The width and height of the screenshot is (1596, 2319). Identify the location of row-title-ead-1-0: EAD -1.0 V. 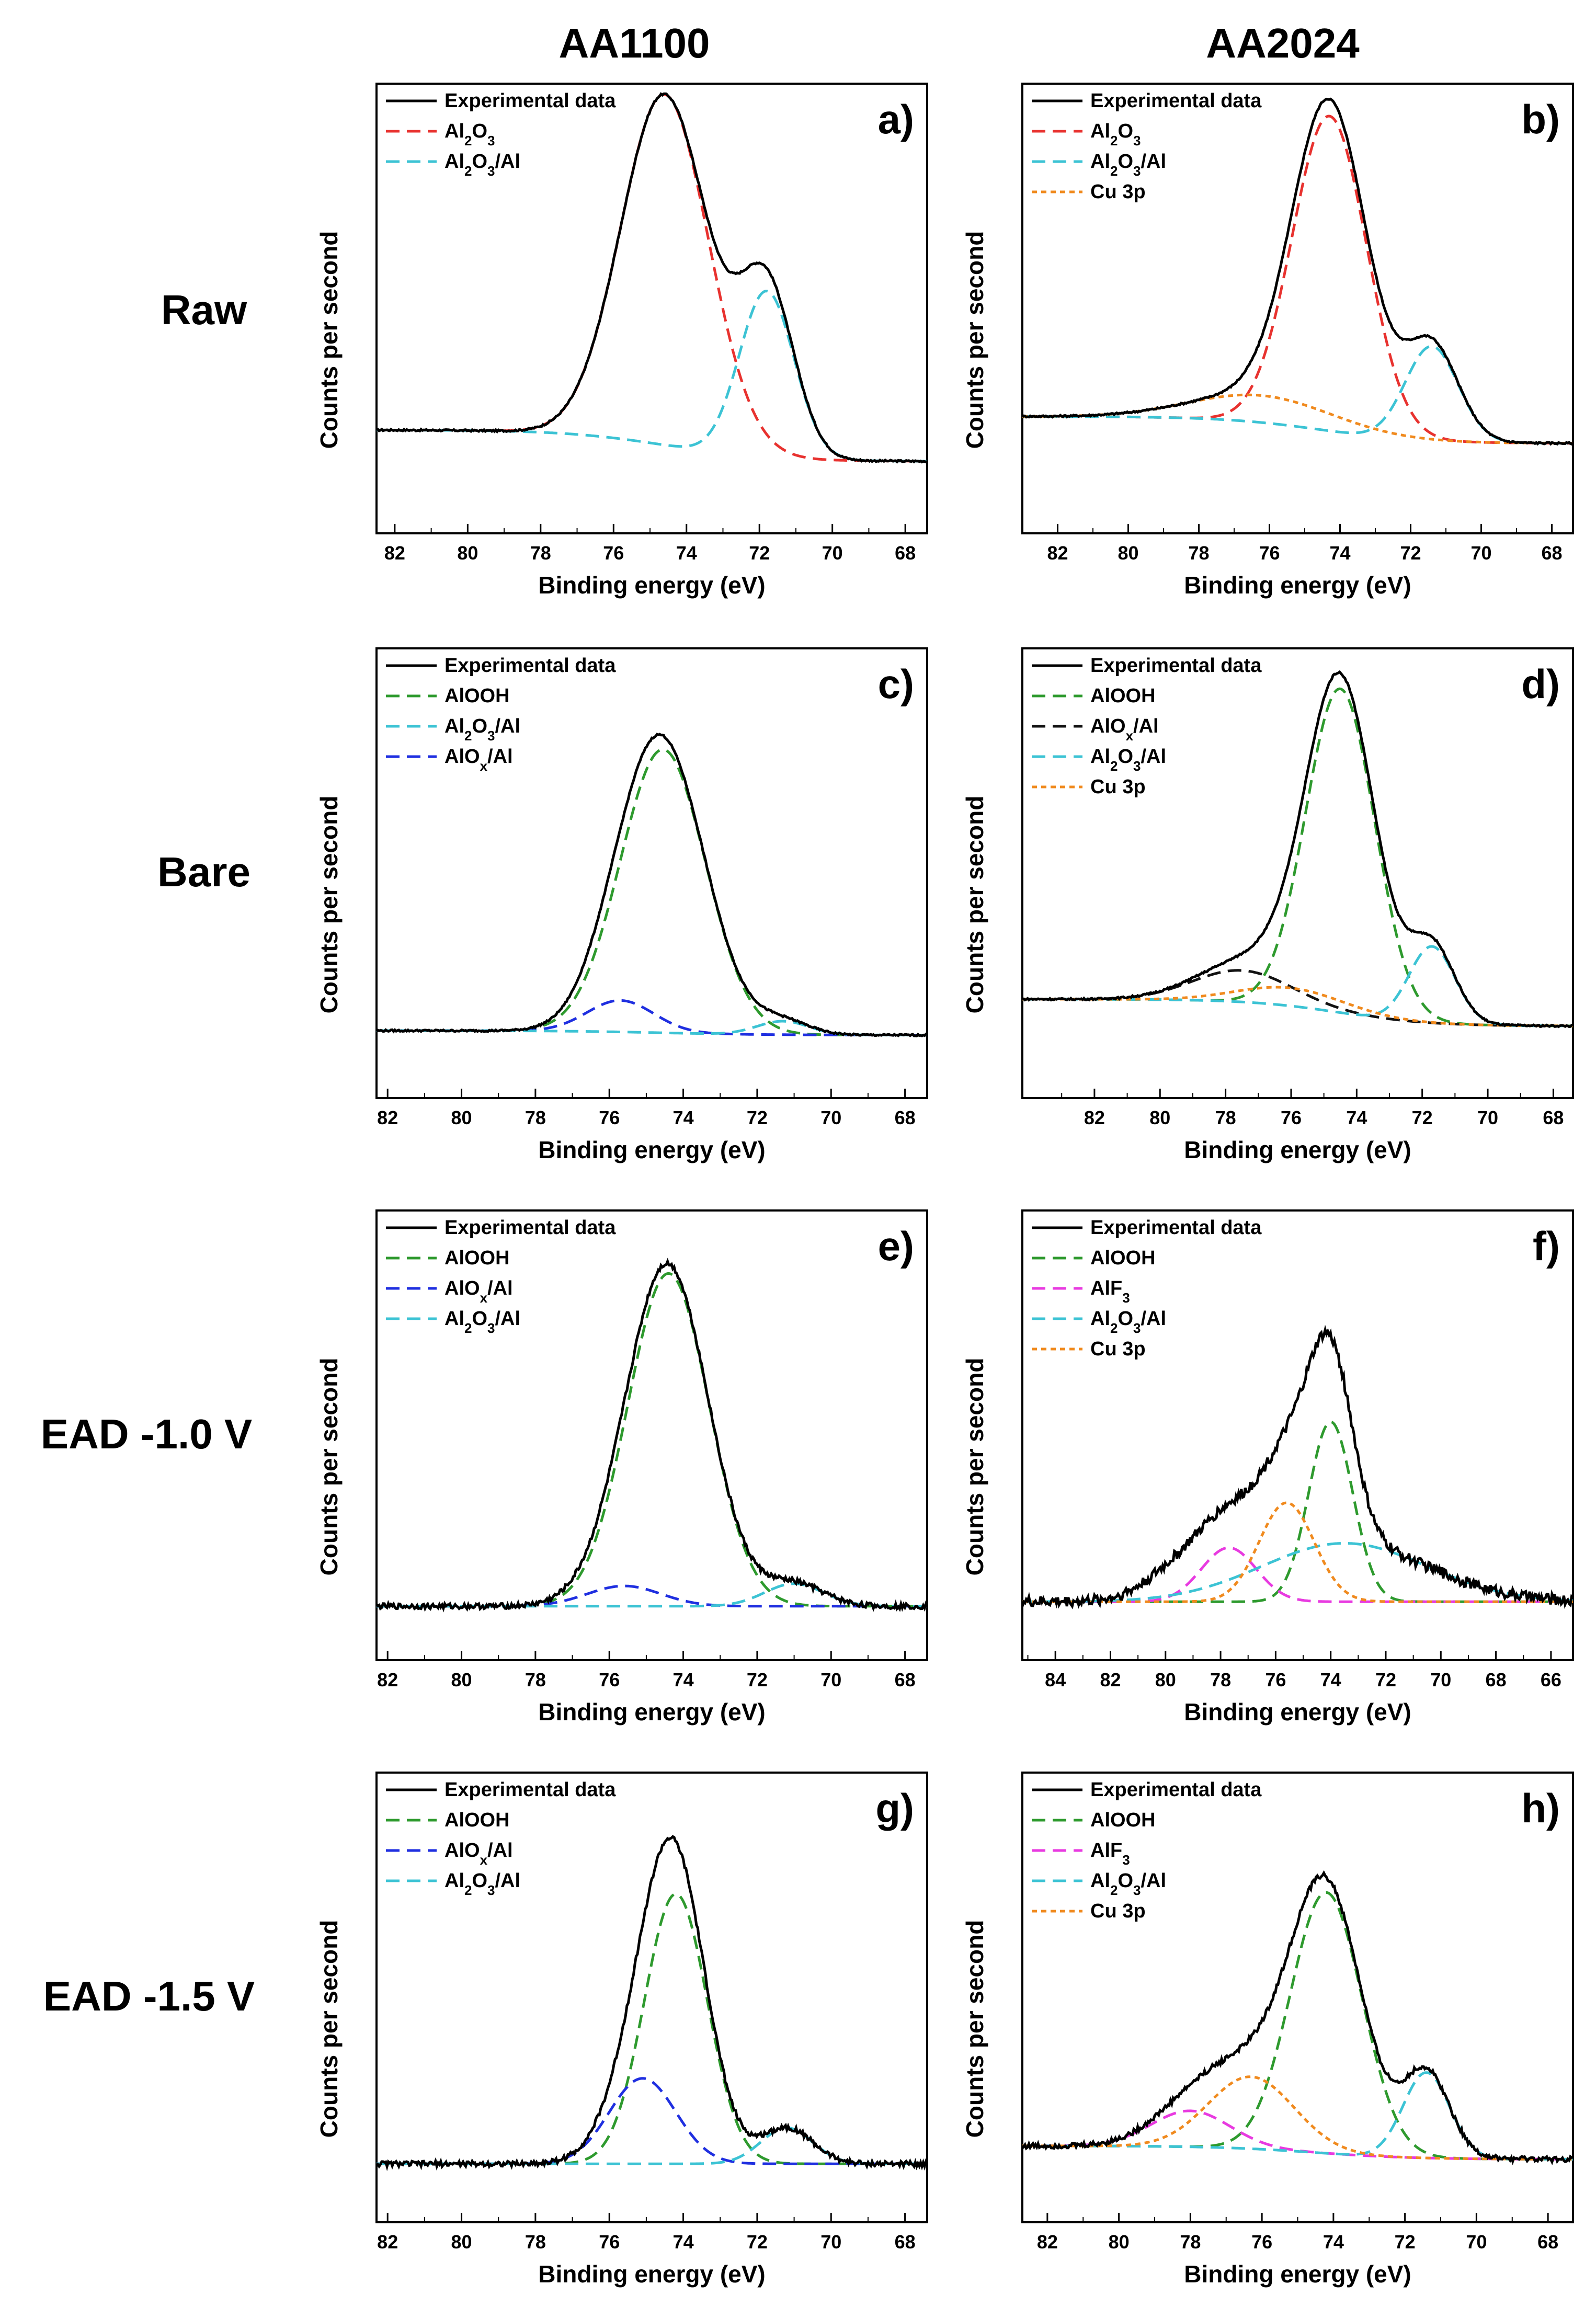
(147, 1434).